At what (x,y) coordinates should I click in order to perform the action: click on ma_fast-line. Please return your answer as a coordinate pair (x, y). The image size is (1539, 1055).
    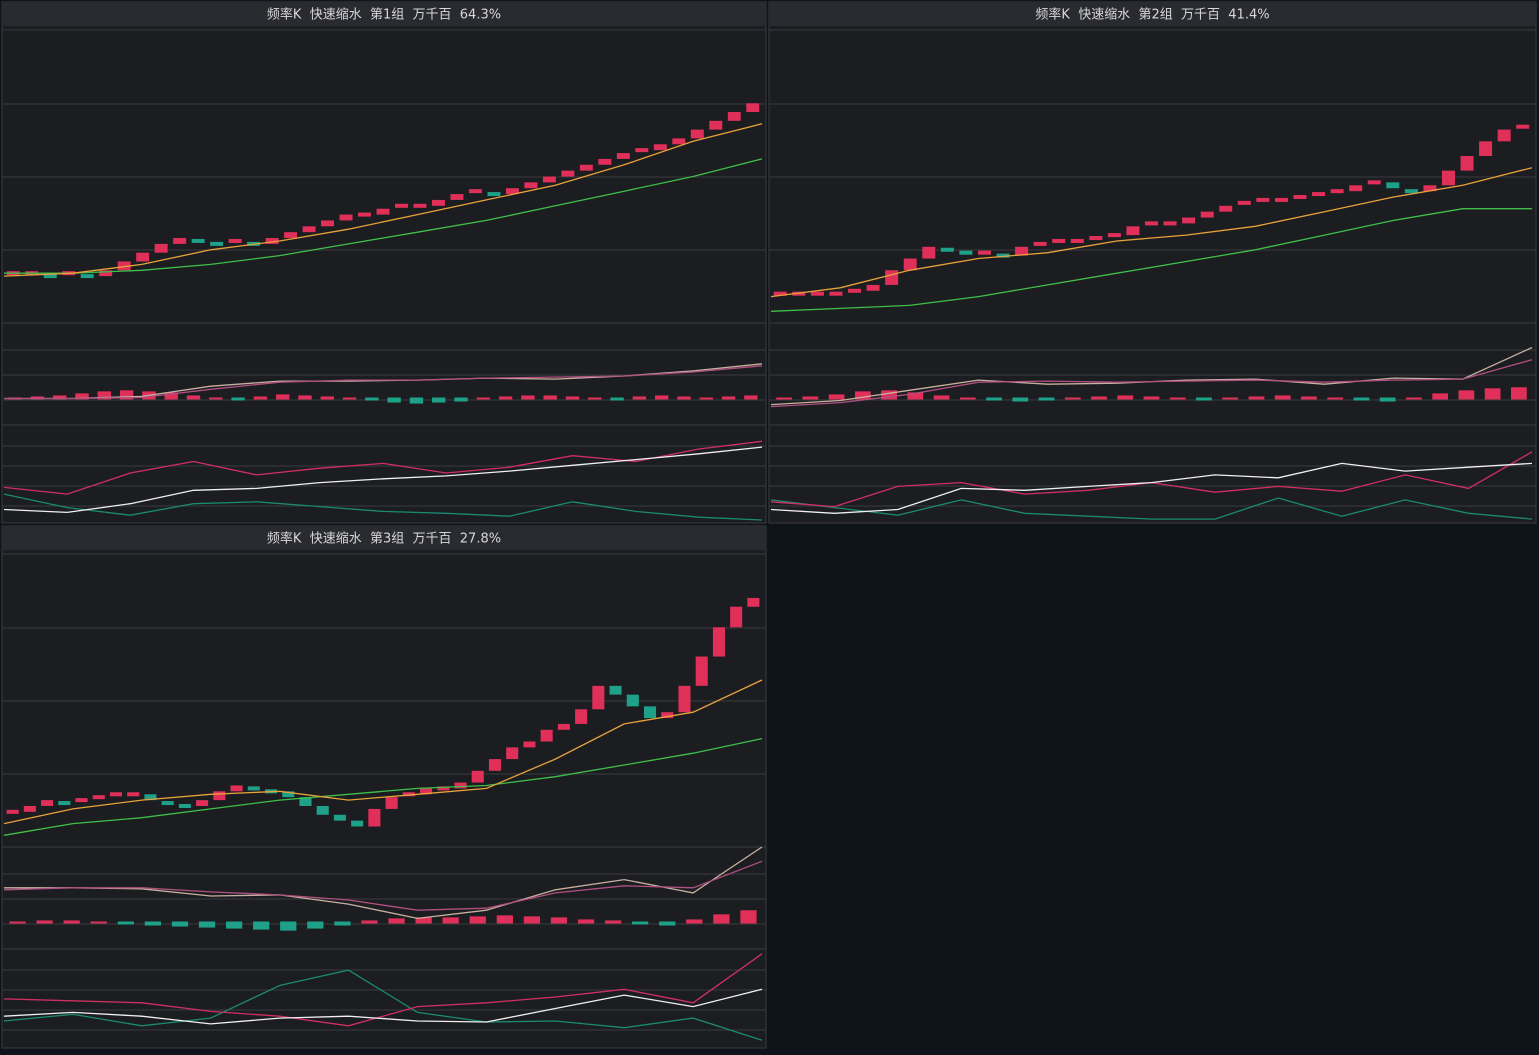
    Looking at the image, I should click on (383, 752).